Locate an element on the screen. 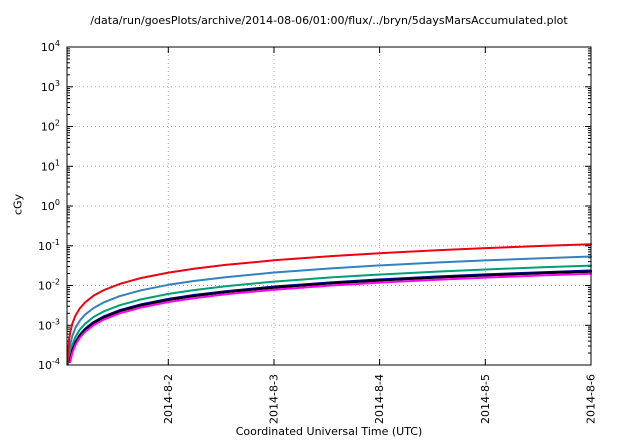  y-tick-label: 10⁻⁴ is located at coordinates (49, 364).